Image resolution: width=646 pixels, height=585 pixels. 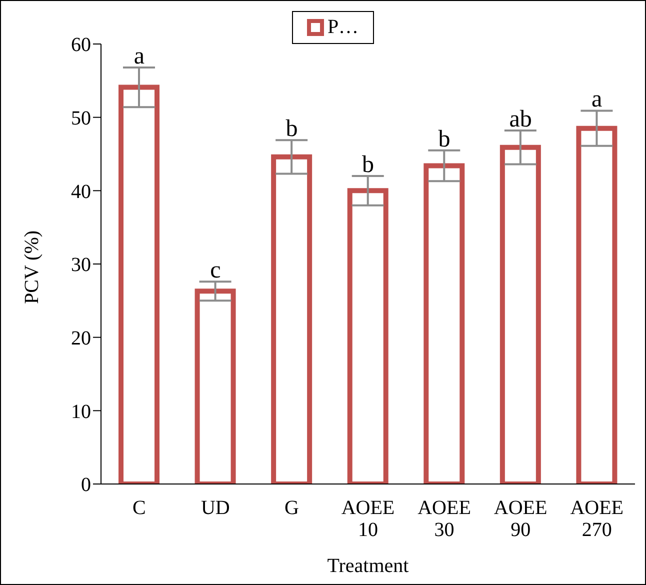 What do you see at coordinates (215, 271) in the screenshot?
I see `annotation: c` at bounding box center [215, 271].